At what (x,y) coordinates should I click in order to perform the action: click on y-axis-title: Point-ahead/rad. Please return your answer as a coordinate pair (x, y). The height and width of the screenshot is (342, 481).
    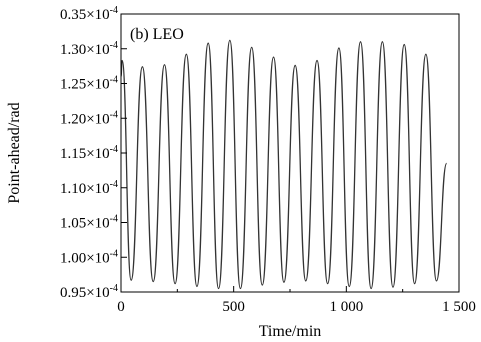
    Looking at the image, I should click on (14, 152).